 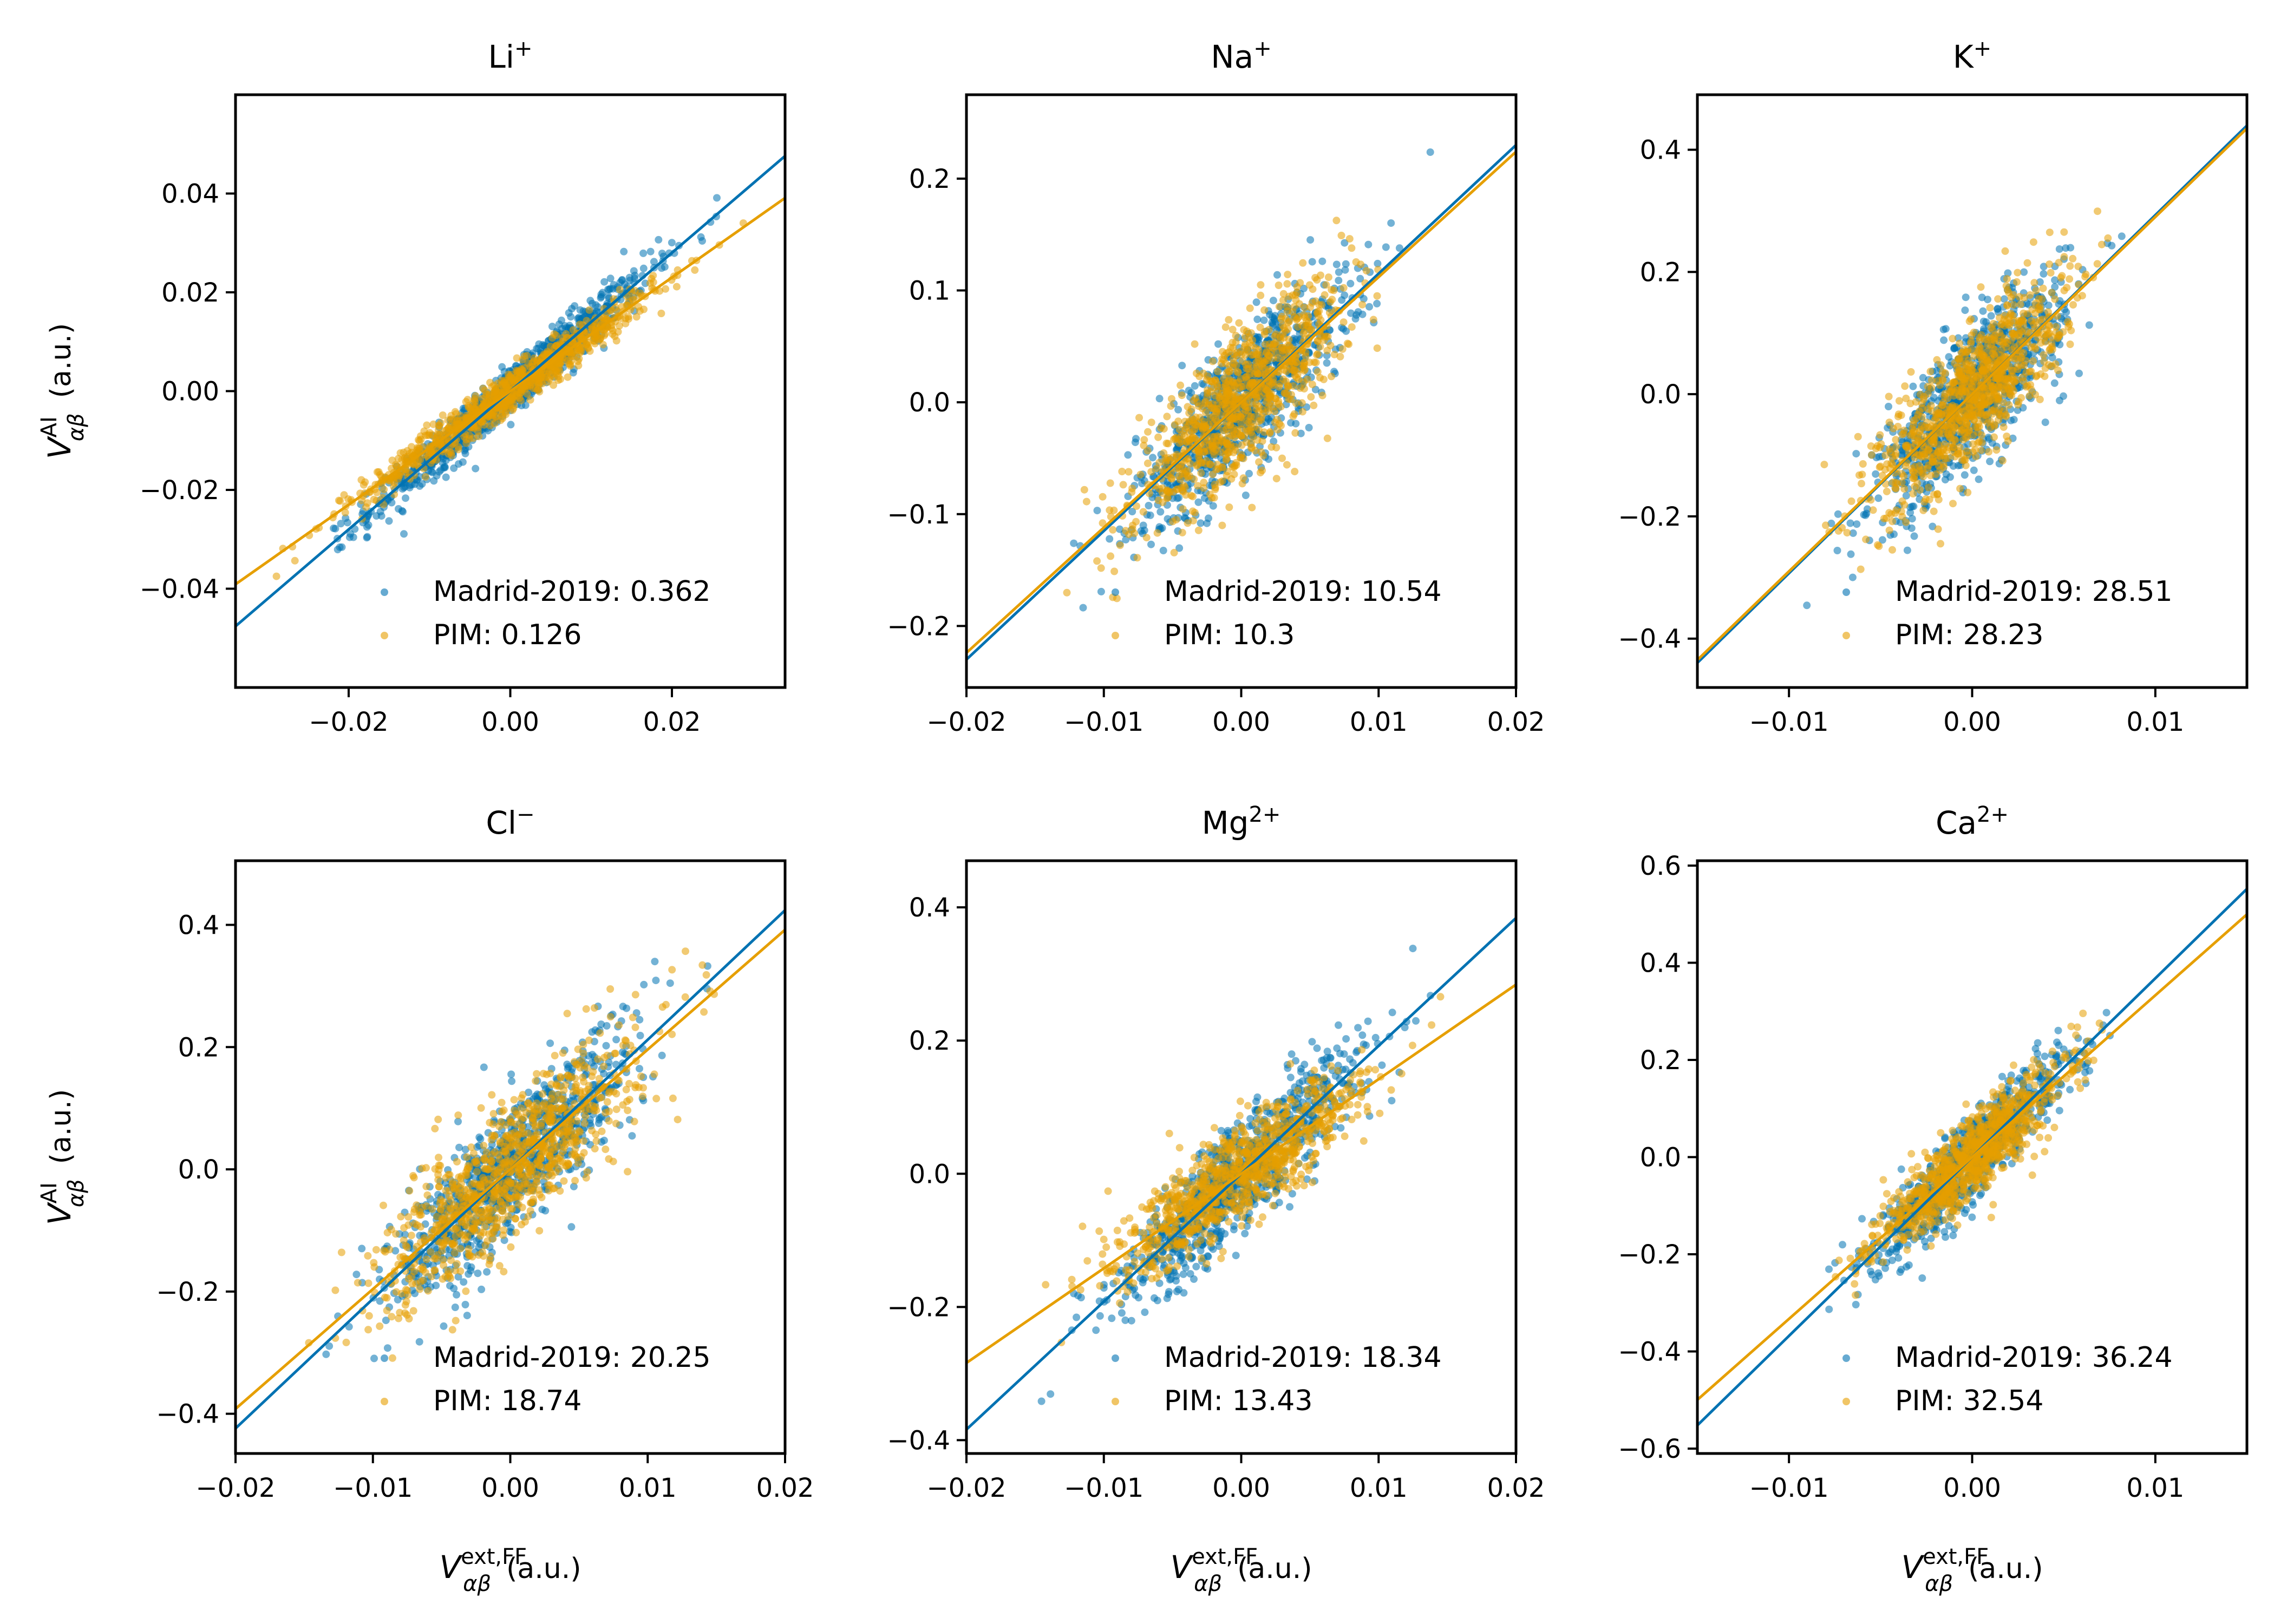 What do you see at coordinates (930, 179) in the screenshot?
I see `y-tick-label: 0.2` at bounding box center [930, 179].